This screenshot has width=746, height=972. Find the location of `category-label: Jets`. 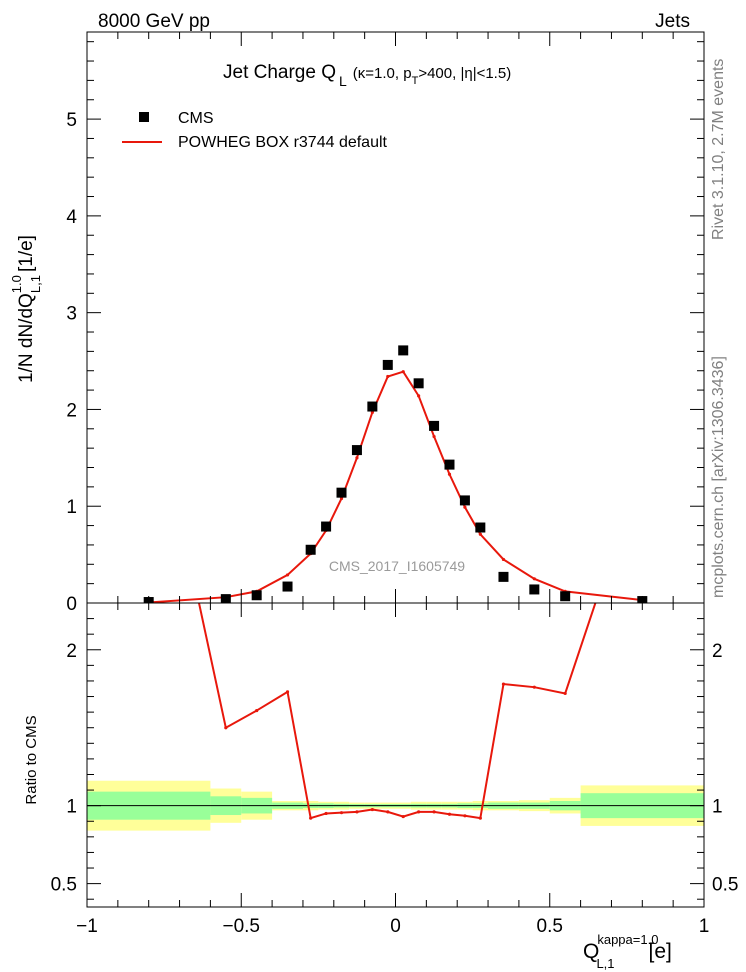

category-label: Jets is located at coordinates (672, 21).